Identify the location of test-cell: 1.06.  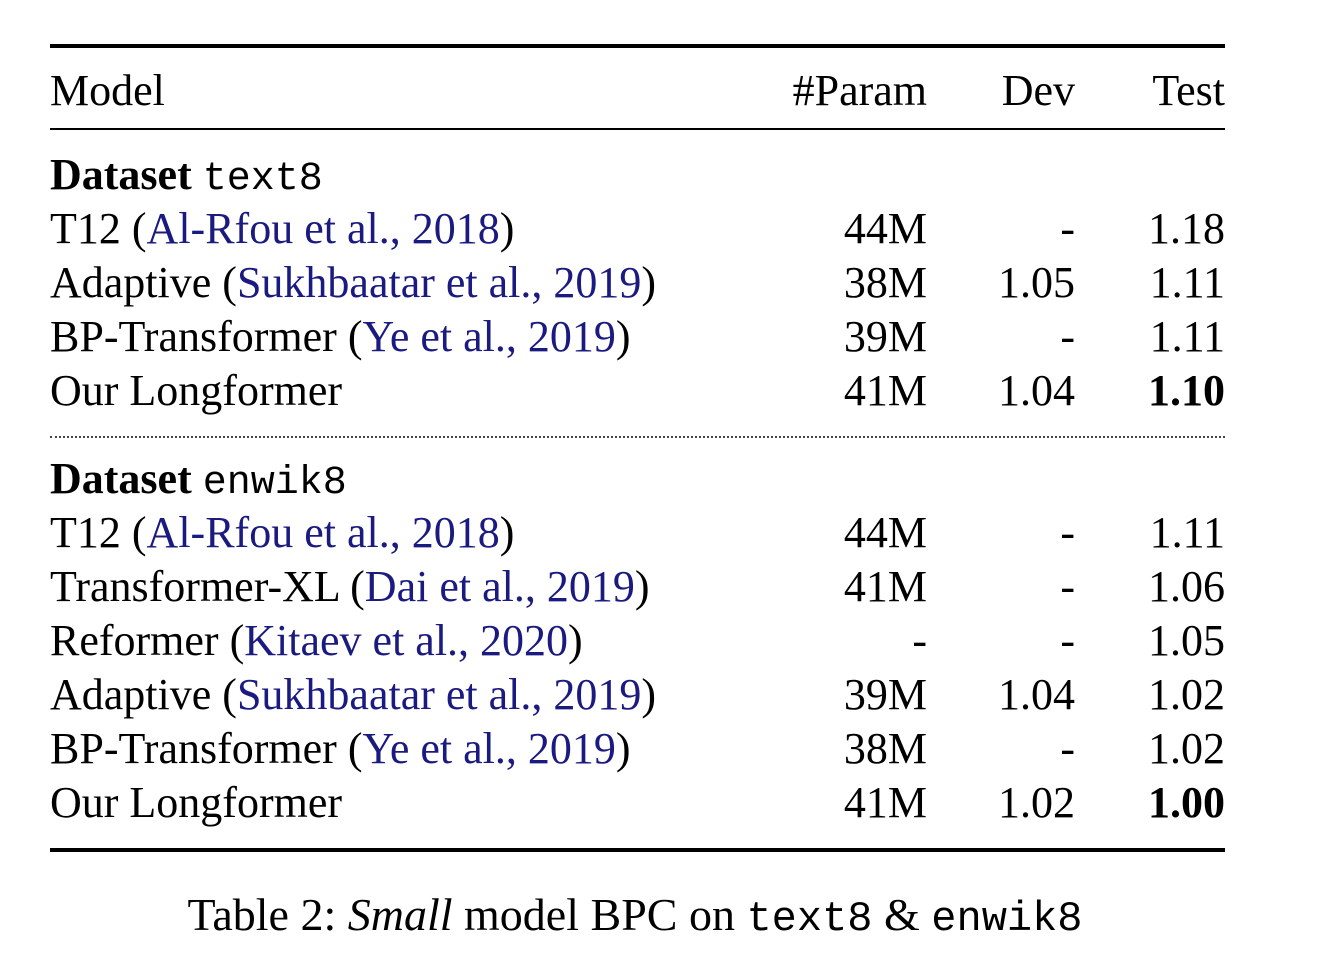
(1186, 586).